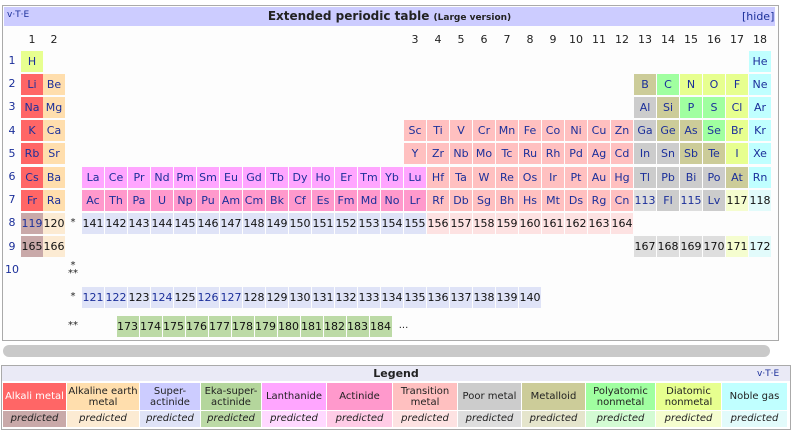 The height and width of the screenshot is (433, 794). What do you see at coordinates (714, 84) in the screenshot?
I see `element-cell: O` at bounding box center [714, 84].